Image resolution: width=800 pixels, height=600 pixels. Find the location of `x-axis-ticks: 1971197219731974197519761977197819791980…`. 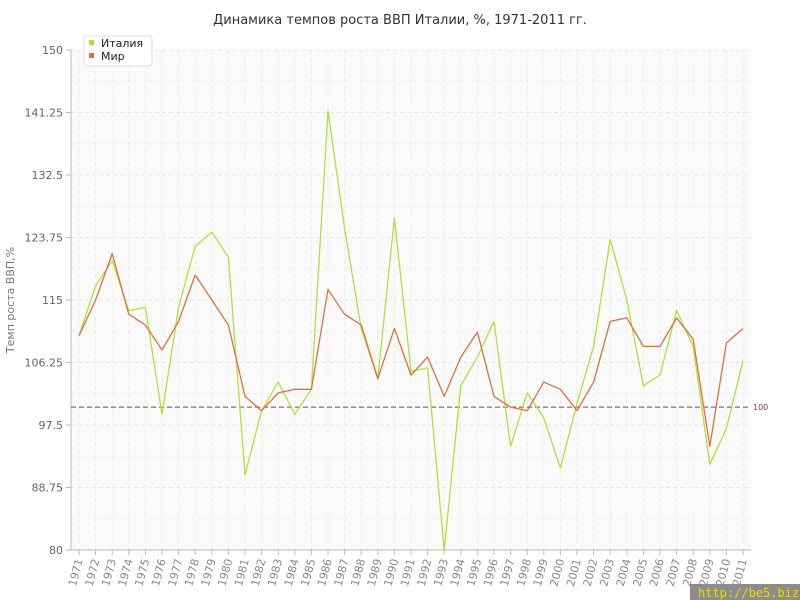

x-axis-ticks: 1971197219731974197519761977197819791980… is located at coordinates (408, 569).